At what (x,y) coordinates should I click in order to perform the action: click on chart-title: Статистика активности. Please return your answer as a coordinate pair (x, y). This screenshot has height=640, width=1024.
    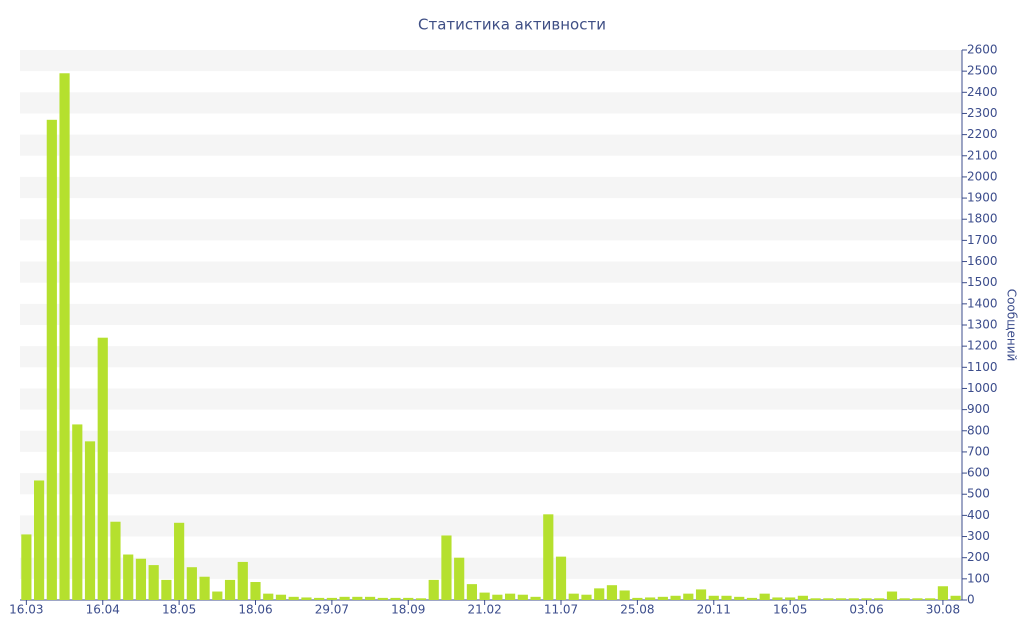
    Looking at the image, I should click on (512, 25).